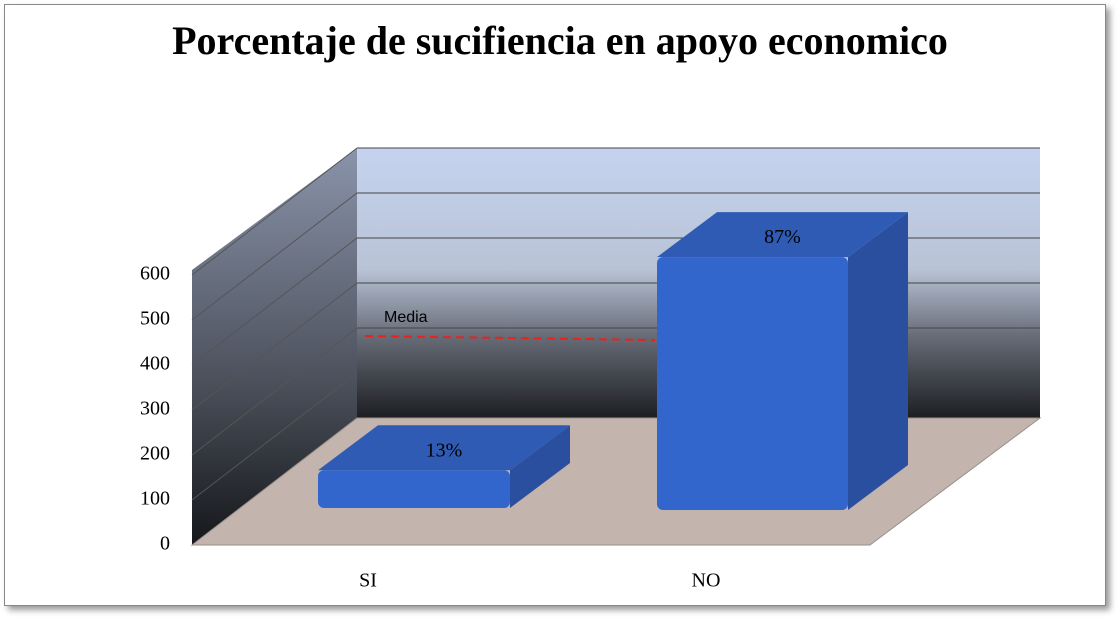  I want to click on y-tick-label: 500, so click(155, 319).